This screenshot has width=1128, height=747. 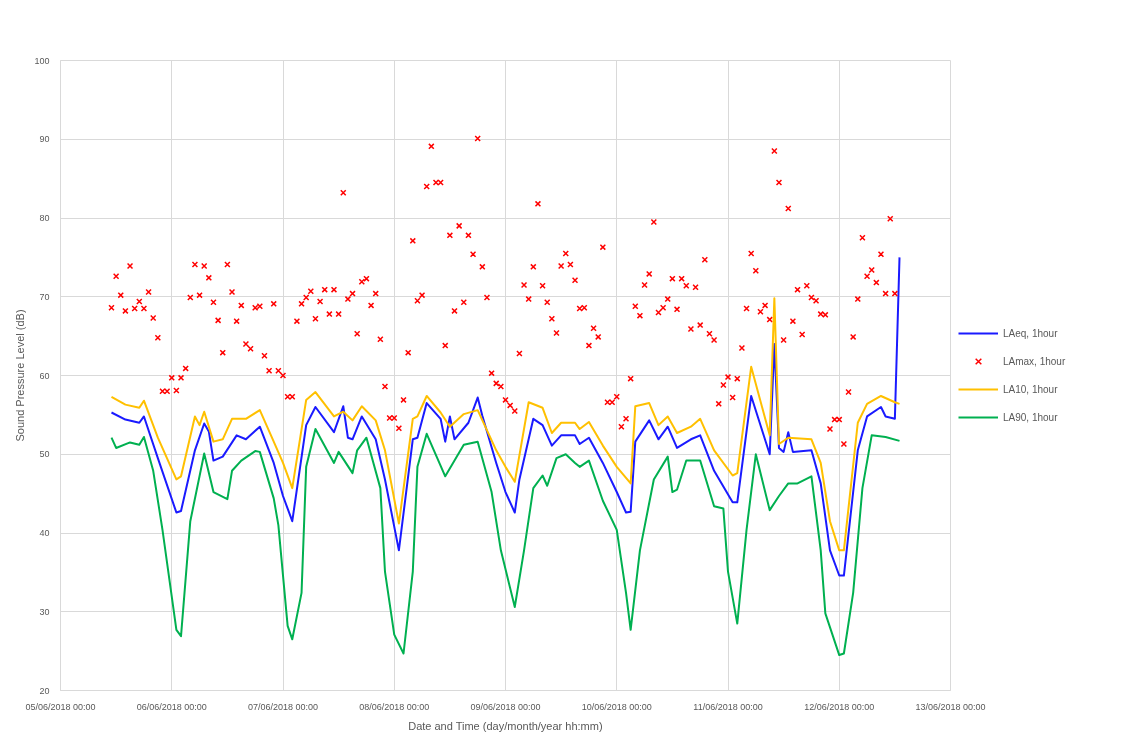 What do you see at coordinates (505, 725) in the screenshot?
I see `x-axis-title: Date and Time (day/month/year hh:mm)` at bounding box center [505, 725].